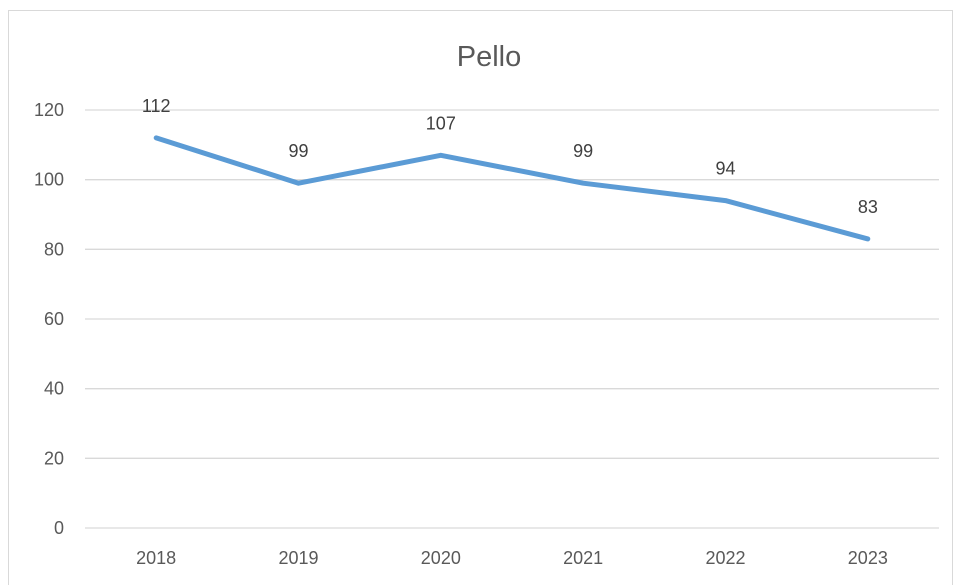 Image resolution: width=957 pixels, height=585 pixels. I want to click on y-tick-label: 120, so click(49, 110).